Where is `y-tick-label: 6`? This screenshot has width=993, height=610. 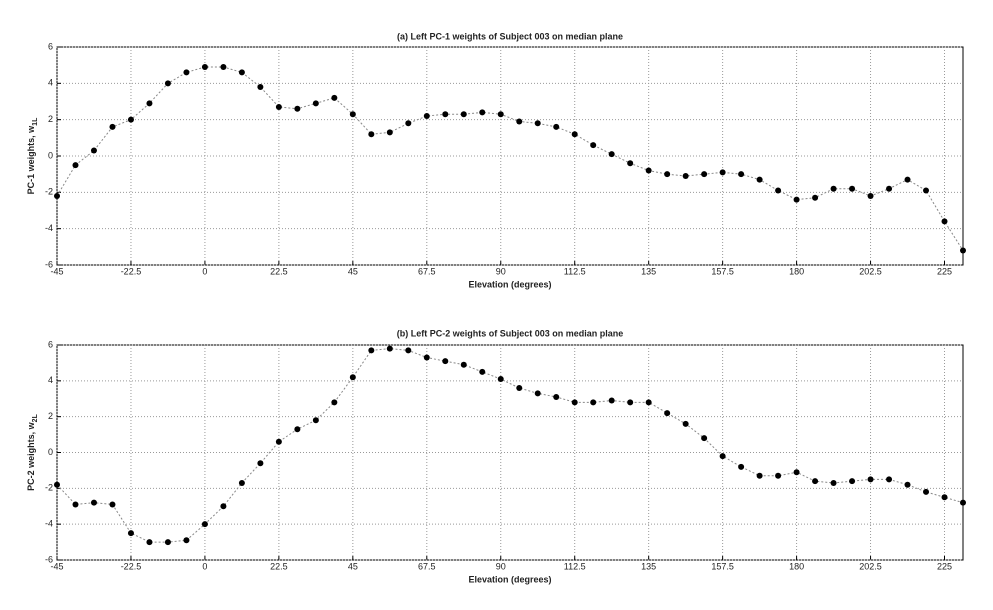 y-tick-label: 6 is located at coordinates (50, 46).